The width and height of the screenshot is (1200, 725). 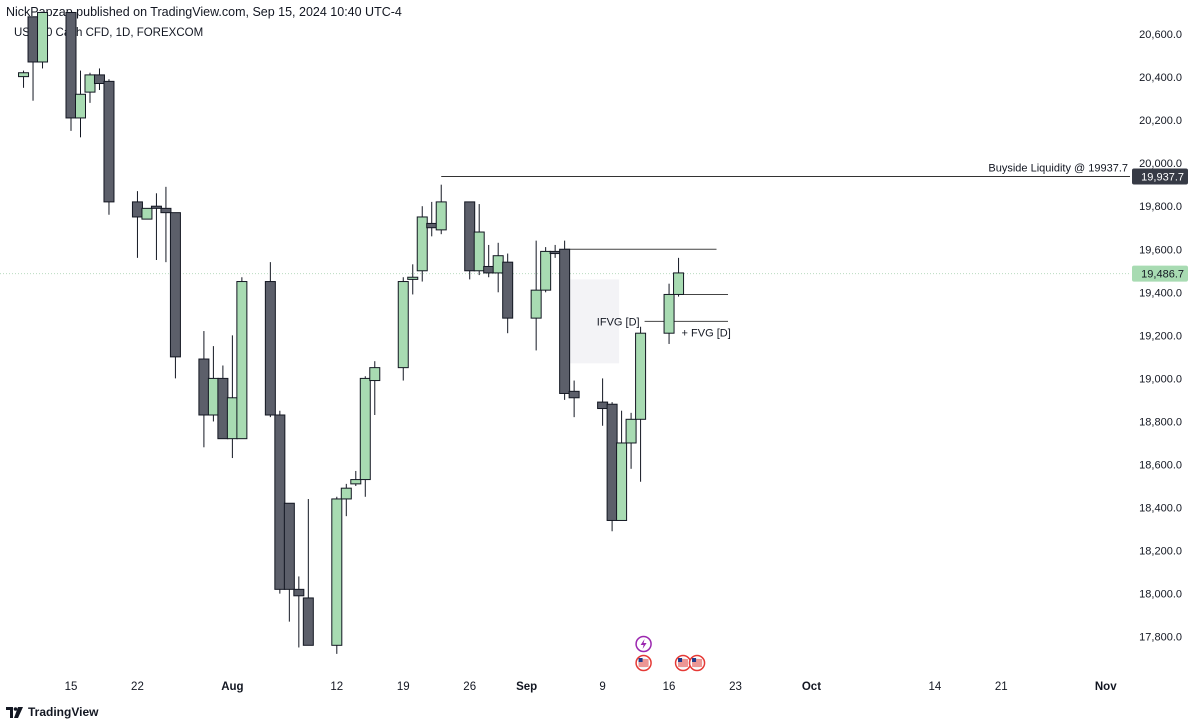 What do you see at coordinates (1160, 35) in the screenshot?
I see `y-tick-label: 20,600.0` at bounding box center [1160, 35].